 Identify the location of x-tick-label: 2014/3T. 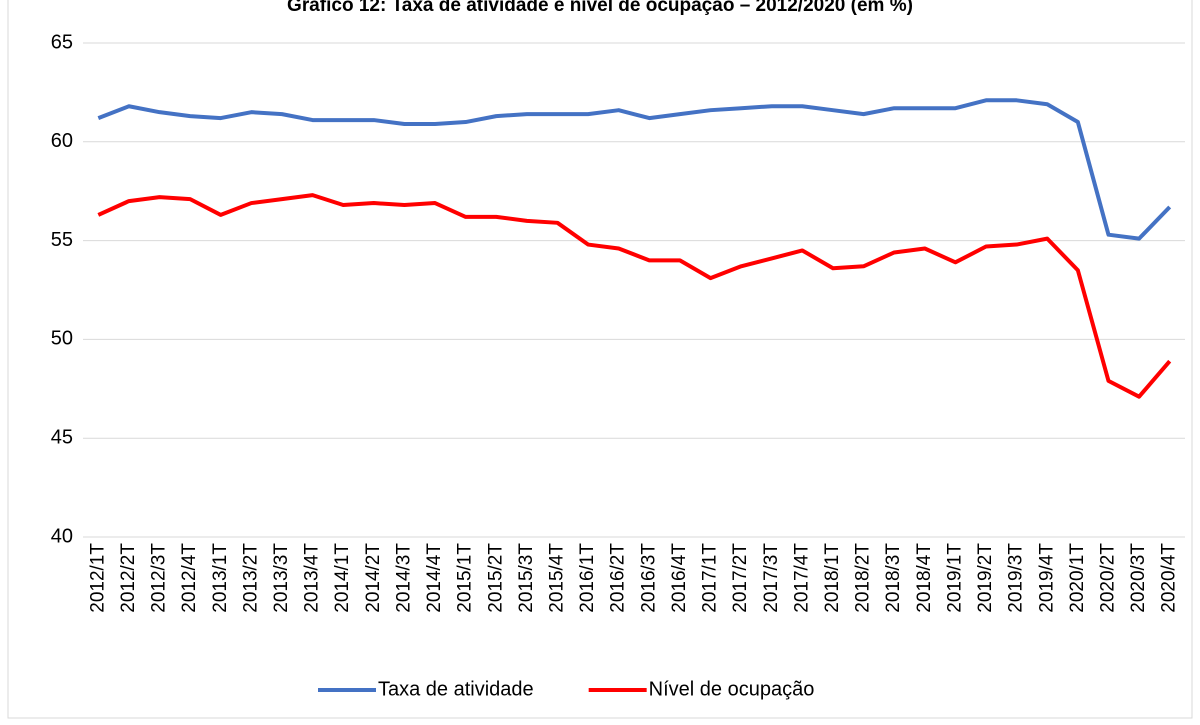
(403, 578).